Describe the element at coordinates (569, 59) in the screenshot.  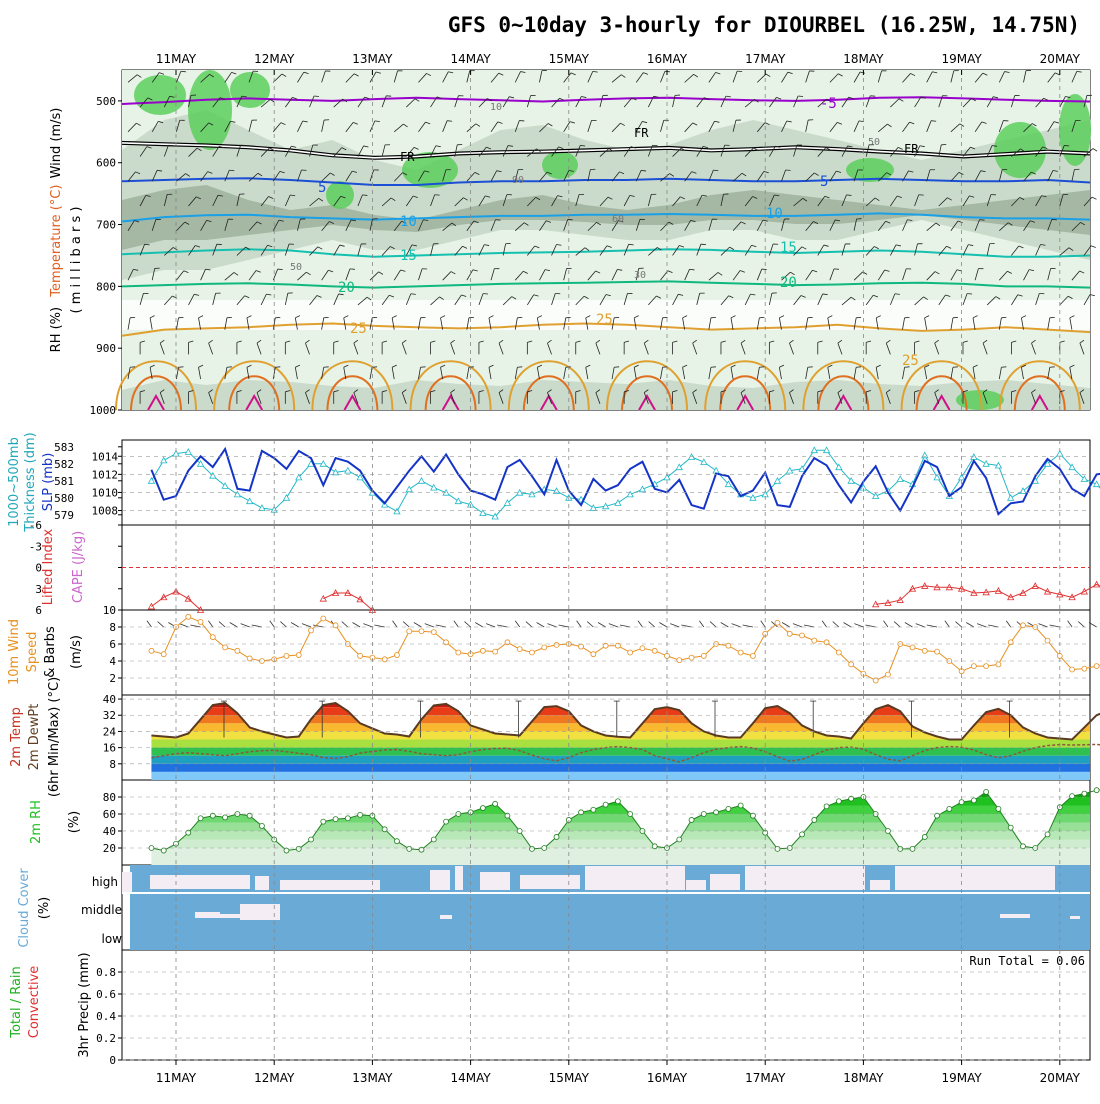
I see `top-date-label-15MAY: 15MAY` at that location.